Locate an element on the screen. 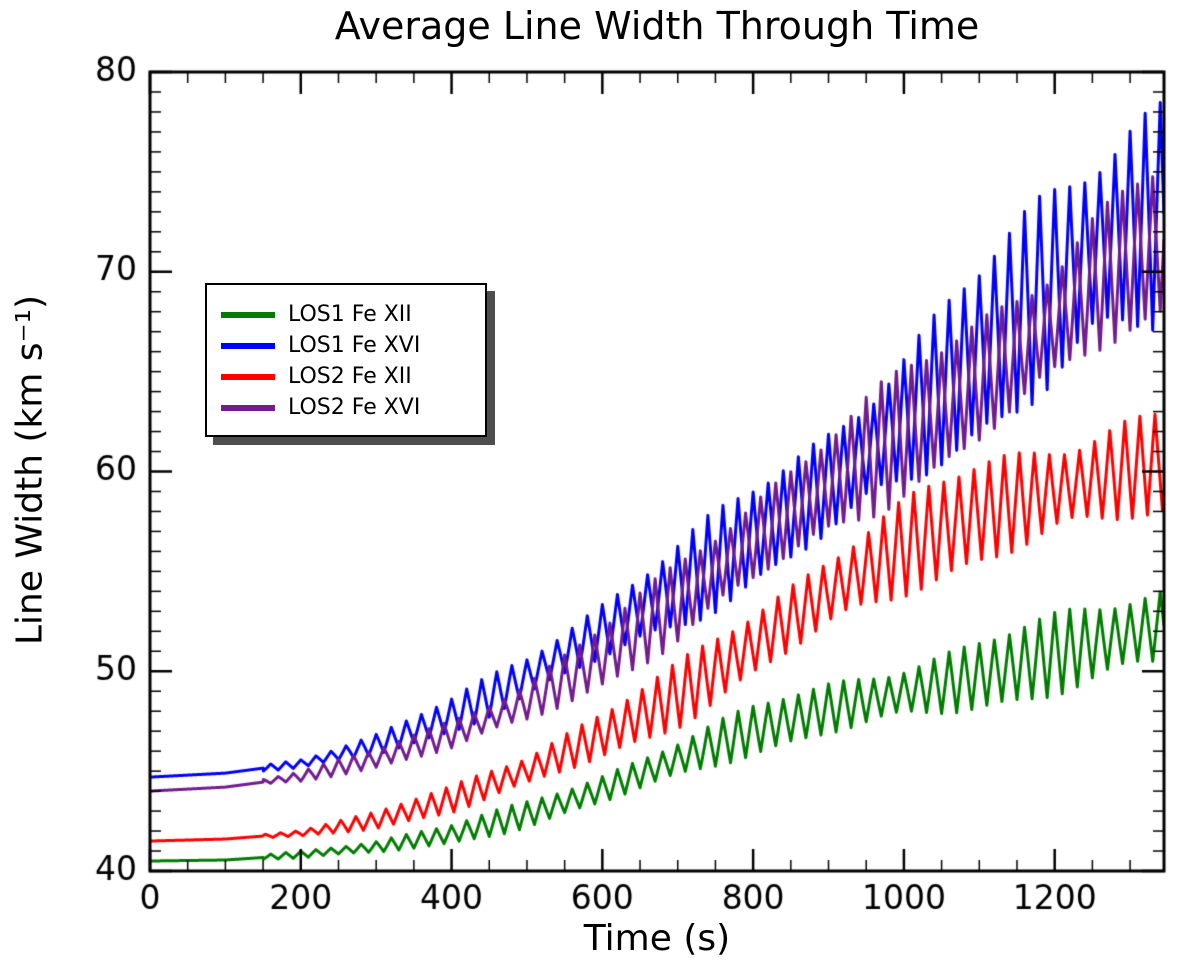 Image resolution: width=1200 pixels, height=975 pixels. x-axis-label: Time (s) is located at coordinates (657, 938).